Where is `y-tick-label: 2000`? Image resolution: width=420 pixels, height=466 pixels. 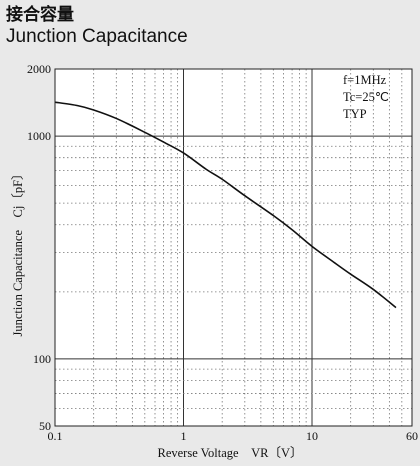 y-tick-label: 2000 is located at coordinates (39, 69).